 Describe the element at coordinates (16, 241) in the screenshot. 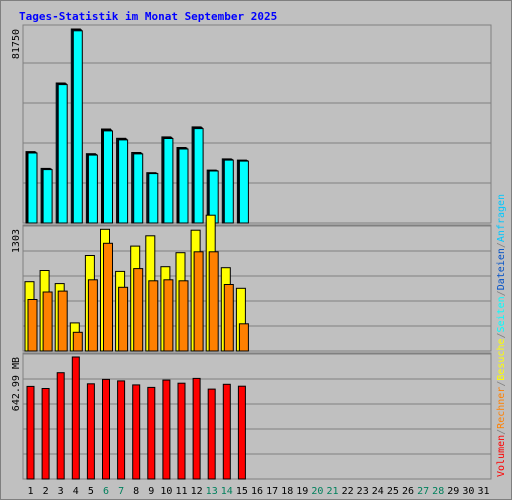

I see `y-axis-max-label-visits: 1303` at that location.